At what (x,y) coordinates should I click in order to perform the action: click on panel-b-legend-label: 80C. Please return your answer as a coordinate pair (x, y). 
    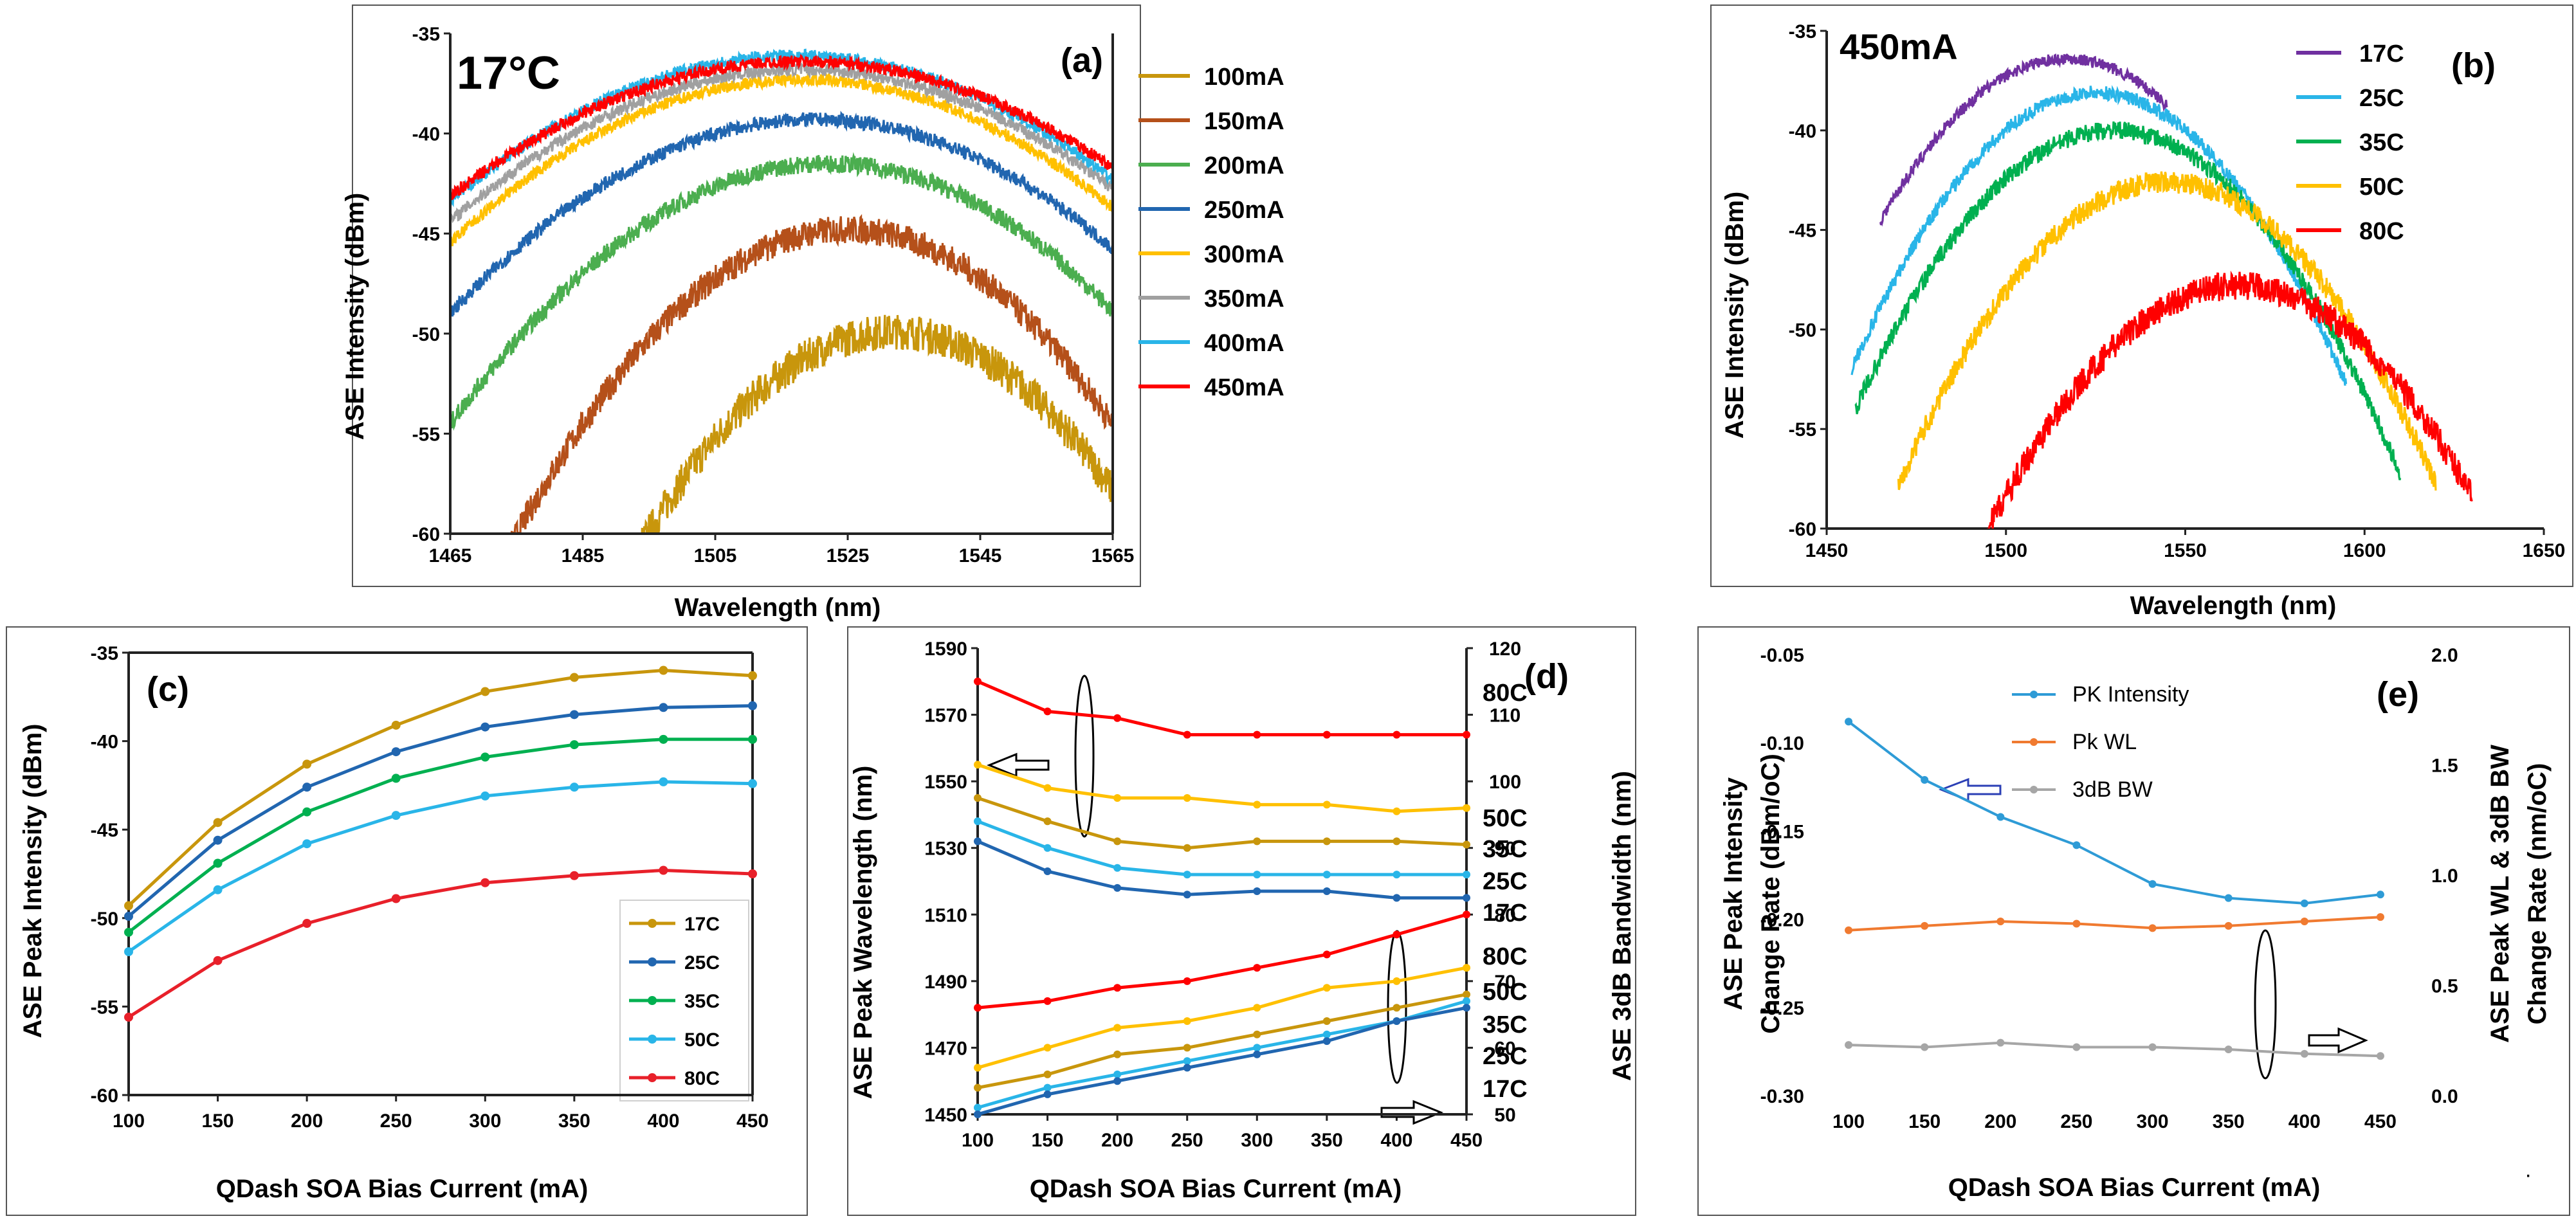
    Looking at the image, I should click on (2381, 231).